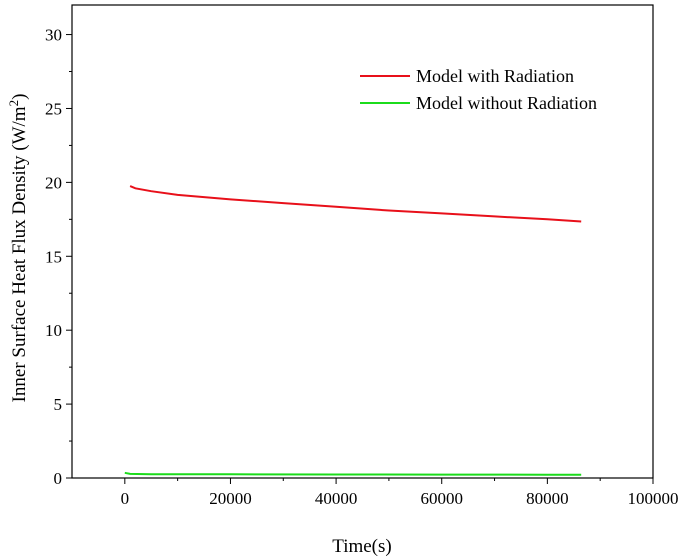 The height and width of the screenshot is (557, 685). Describe the element at coordinates (653, 498) in the screenshot. I see `x-tick-label: 100000` at that location.